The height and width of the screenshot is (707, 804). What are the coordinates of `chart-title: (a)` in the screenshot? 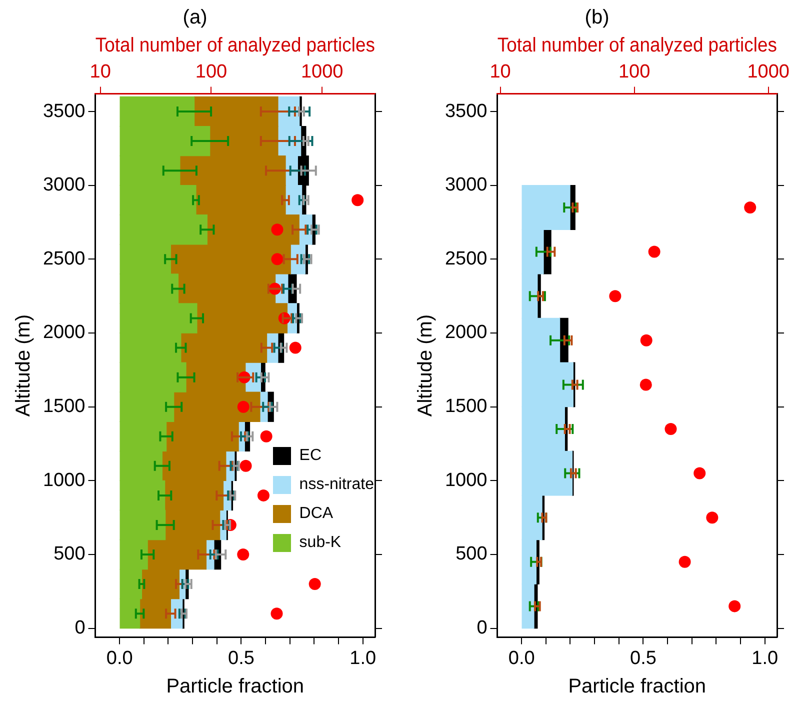 It's located at (195, 17).